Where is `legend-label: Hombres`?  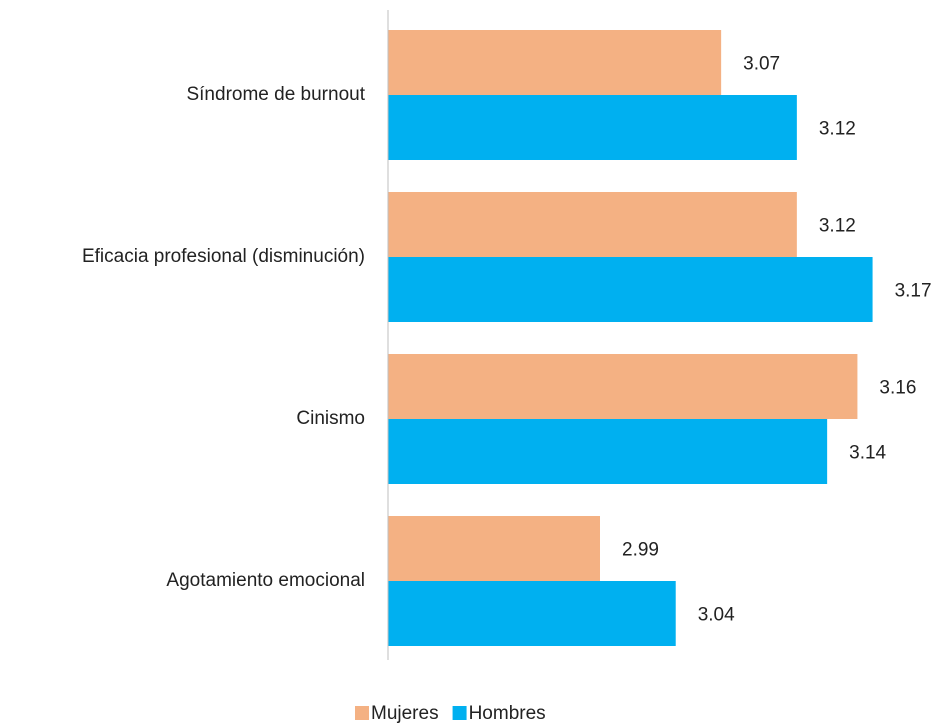
legend-label: Hombres is located at coordinates (507, 713).